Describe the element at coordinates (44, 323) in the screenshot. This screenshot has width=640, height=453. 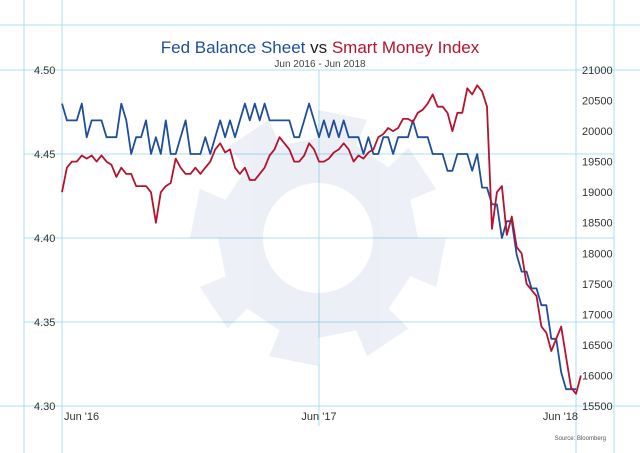
I see `left-tick-label: 4.35` at that location.